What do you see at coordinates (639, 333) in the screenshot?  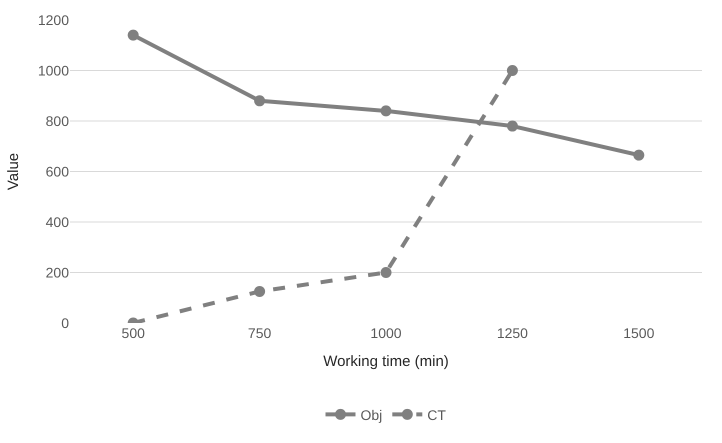 I see `x-tick-label: 1500` at bounding box center [639, 333].